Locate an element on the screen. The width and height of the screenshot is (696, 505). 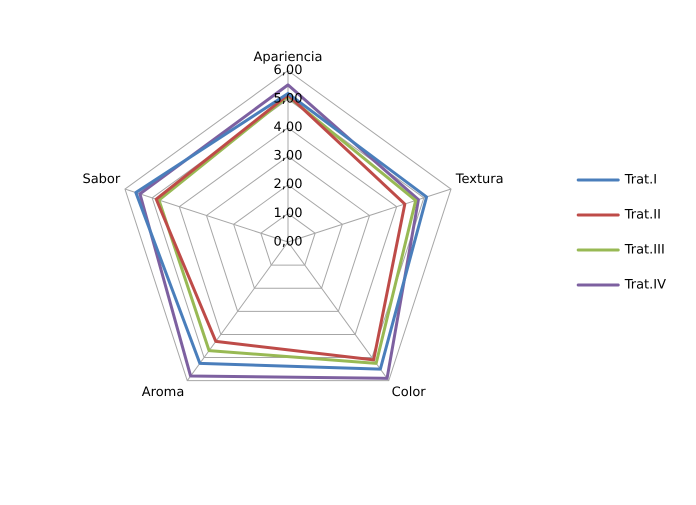
legend-label: Trat.I is located at coordinates (641, 180).